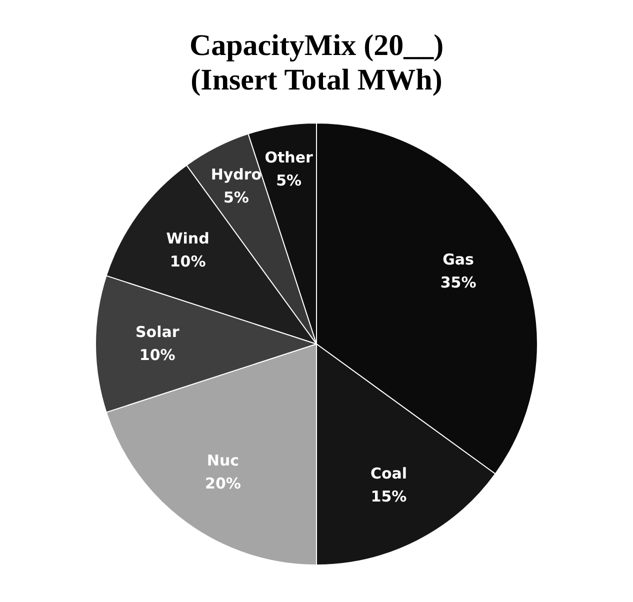 The image size is (633, 602). I want to click on slice-label: Solar, so click(157, 331).